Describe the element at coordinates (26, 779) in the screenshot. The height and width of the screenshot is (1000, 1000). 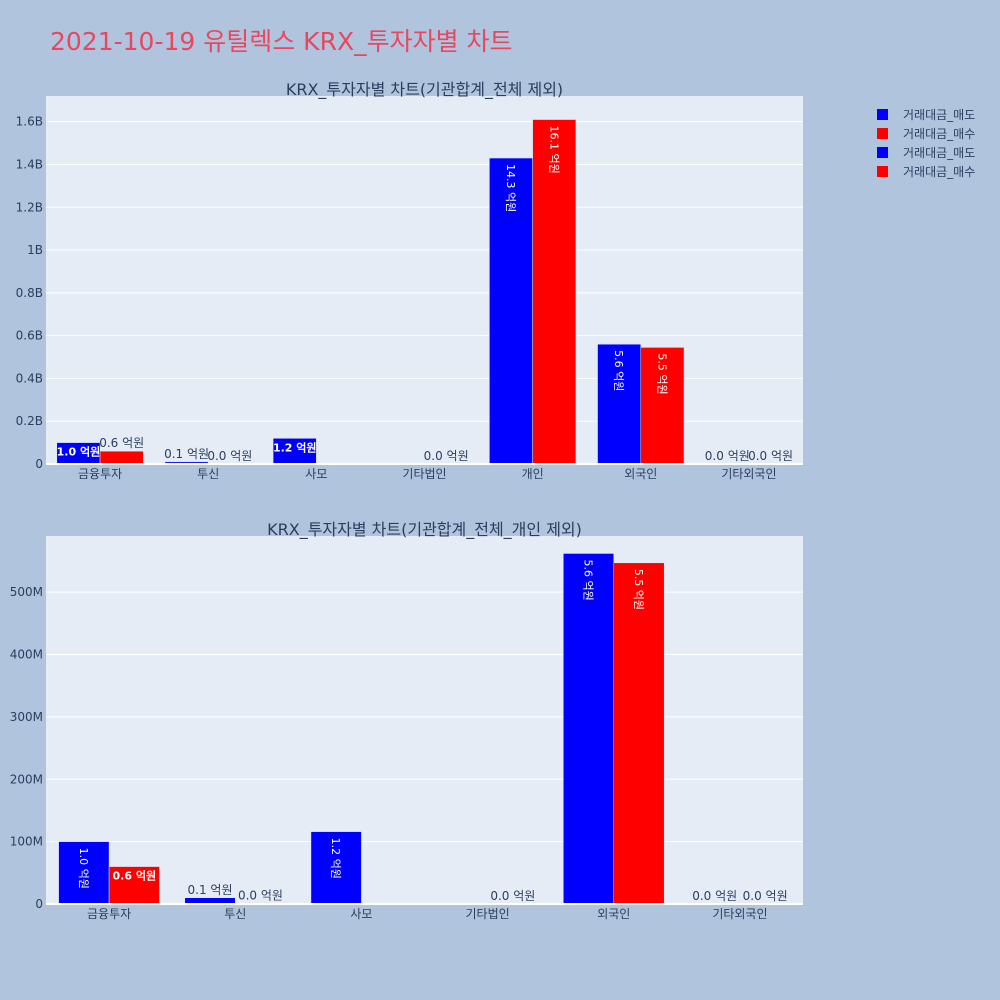
I see `y-tick-label: 200M` at that location.